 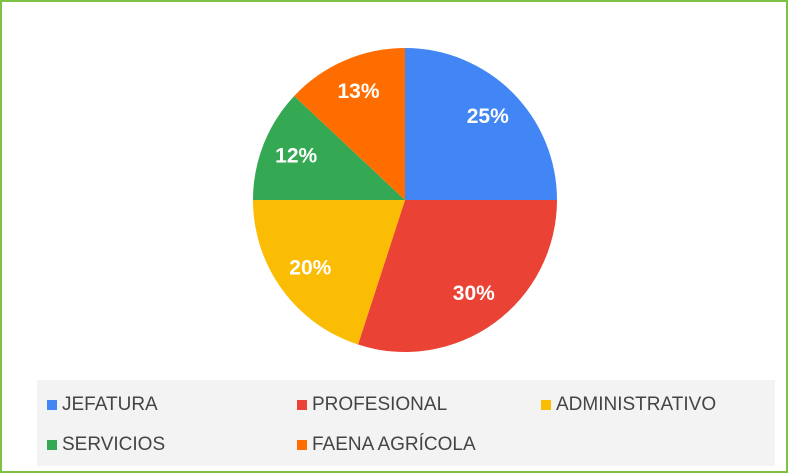 I want to click on legend-label: PROFESIONAL, so click(x=379, y=404).